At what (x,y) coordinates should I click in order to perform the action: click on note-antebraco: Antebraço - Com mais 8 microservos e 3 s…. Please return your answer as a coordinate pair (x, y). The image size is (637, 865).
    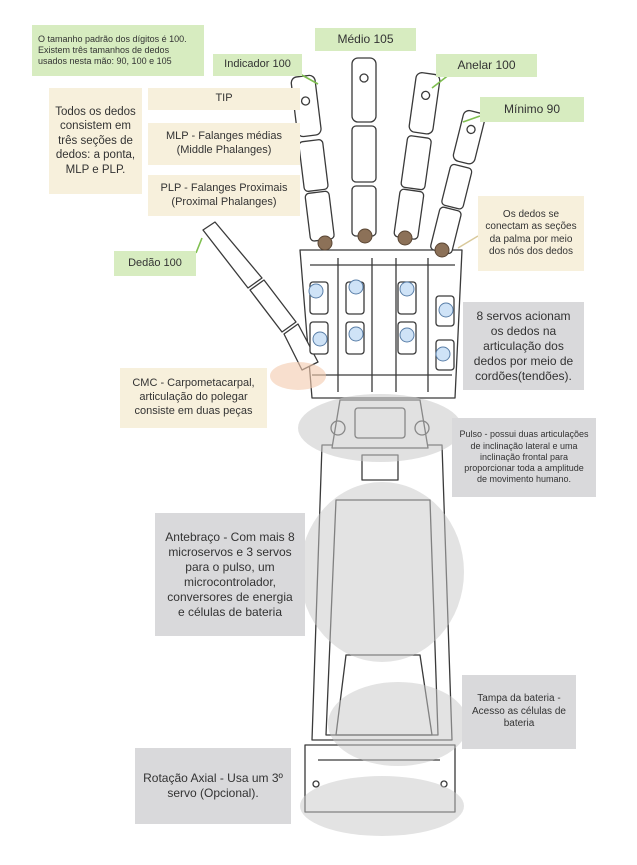
    Looking at the image, I should click on (230, 574).